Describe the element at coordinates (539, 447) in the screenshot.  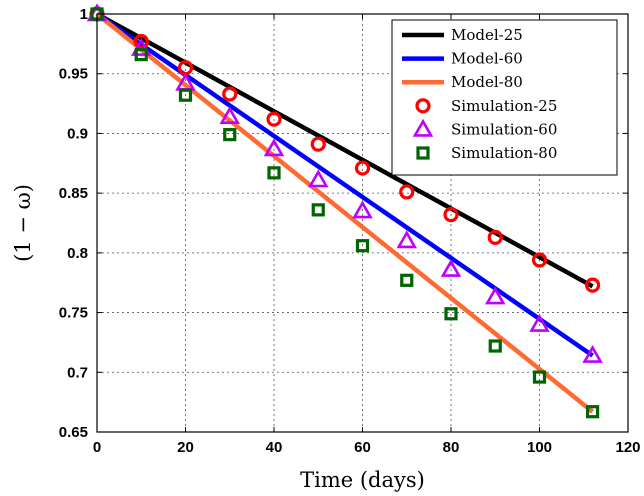
I see `x-tick-label: 100` at that location.